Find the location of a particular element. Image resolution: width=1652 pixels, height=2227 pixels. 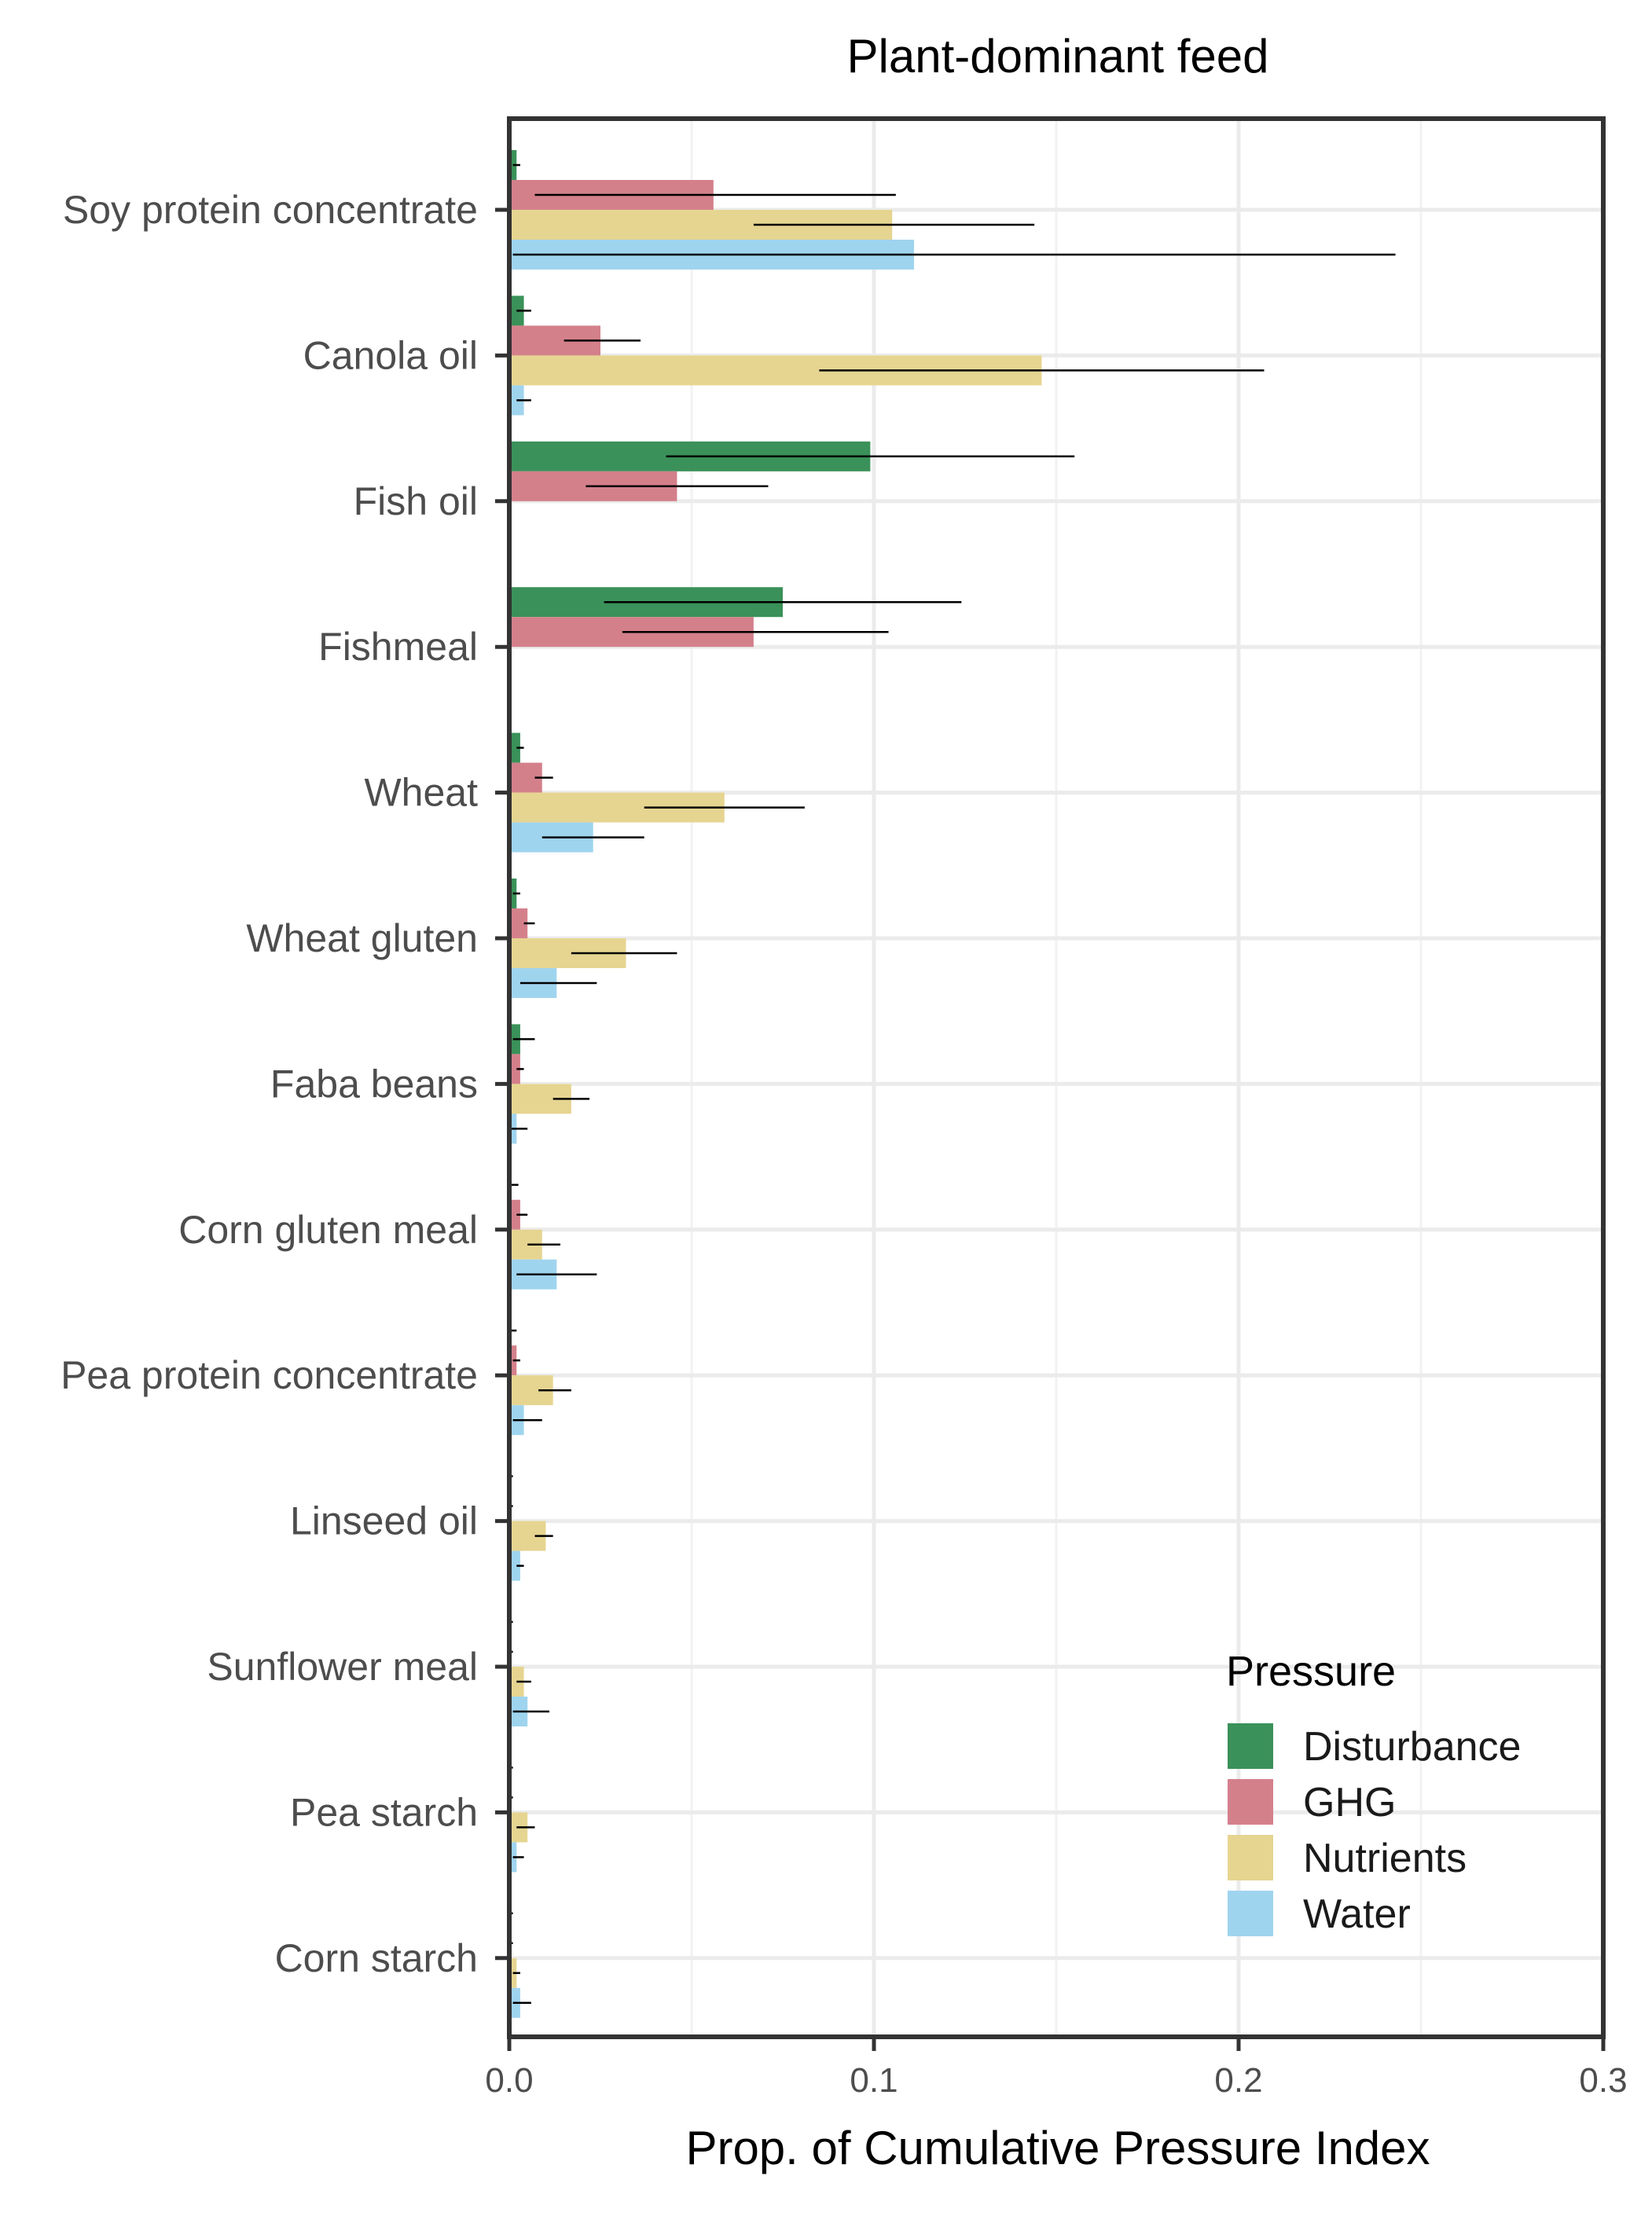

legend-label: Water is located at coordinates (1357, 1914).